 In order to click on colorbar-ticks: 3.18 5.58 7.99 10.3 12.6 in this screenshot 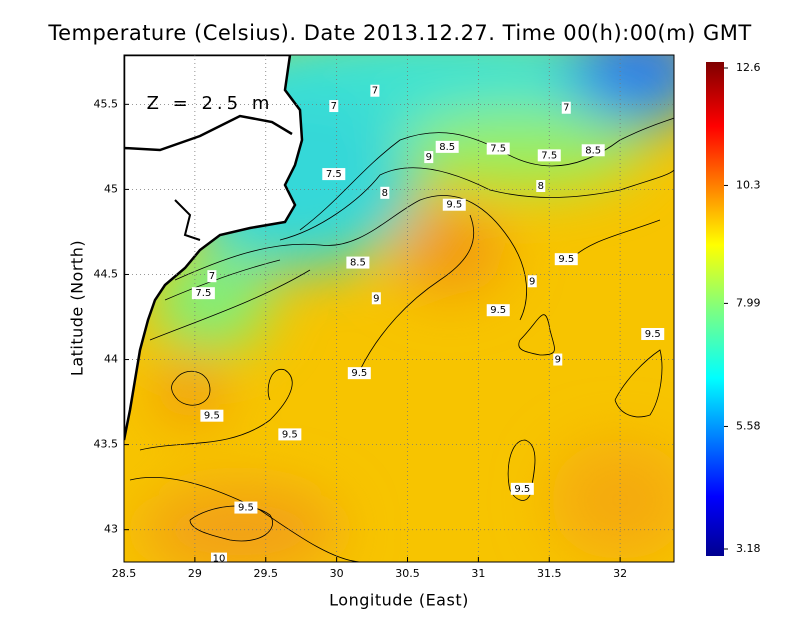, I will do `click(742, 308)`.